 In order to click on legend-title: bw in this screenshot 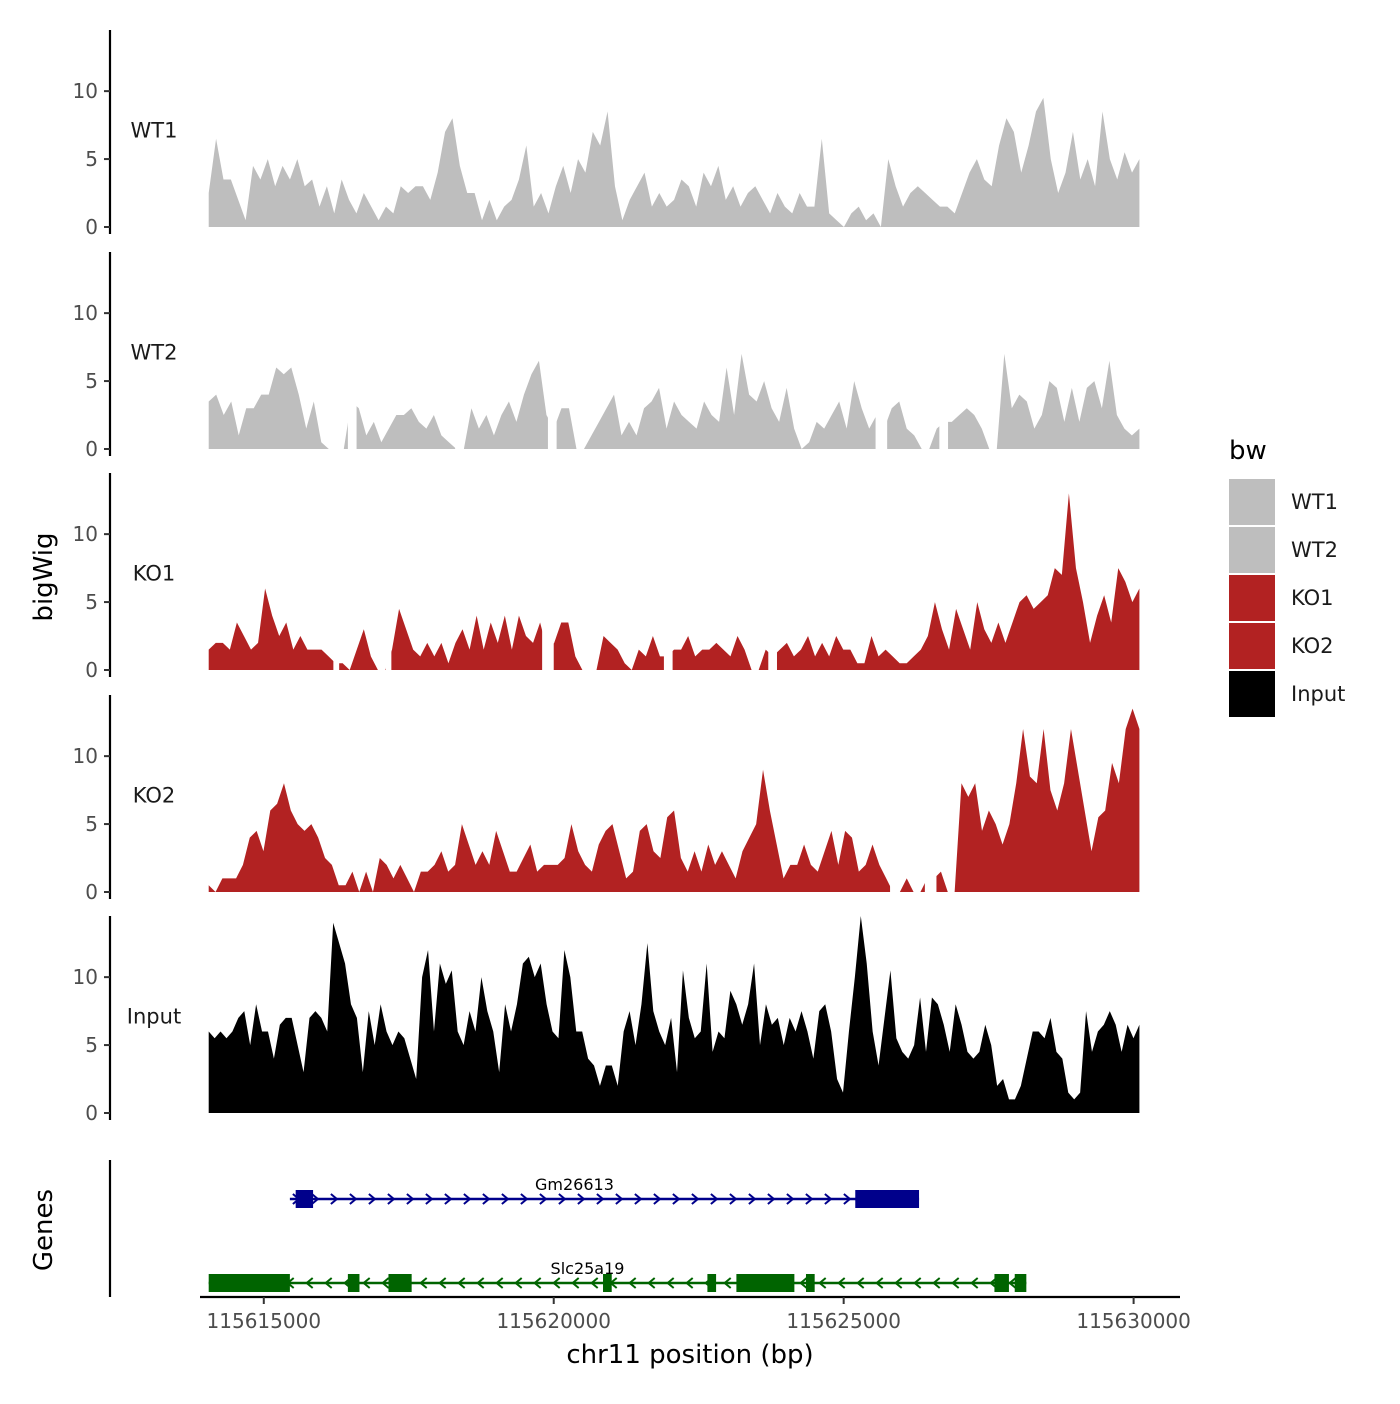, I will do `click(1248, 451)`.